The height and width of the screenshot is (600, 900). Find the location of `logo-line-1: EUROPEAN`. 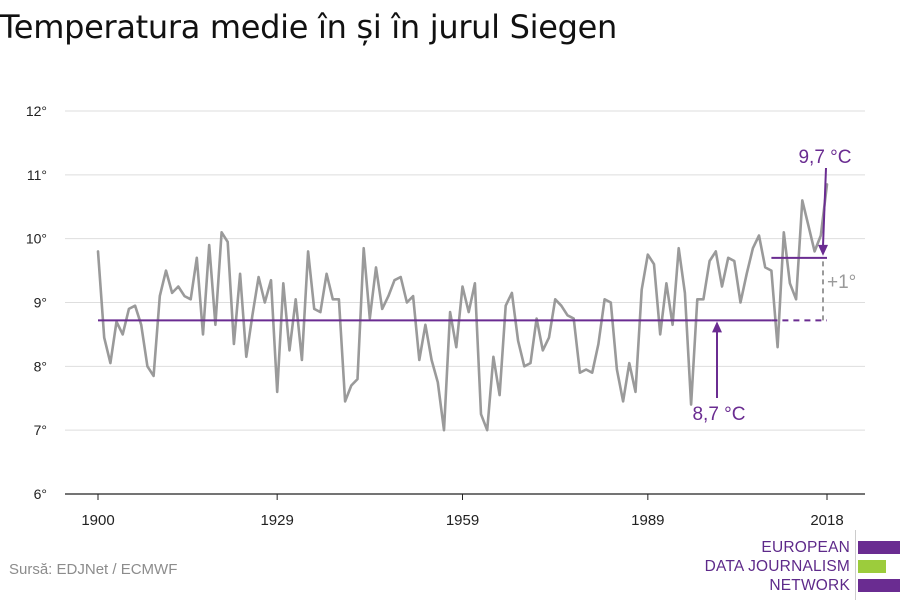

logo-line-1: EUROPEAN is located at coordinates (805, 547).